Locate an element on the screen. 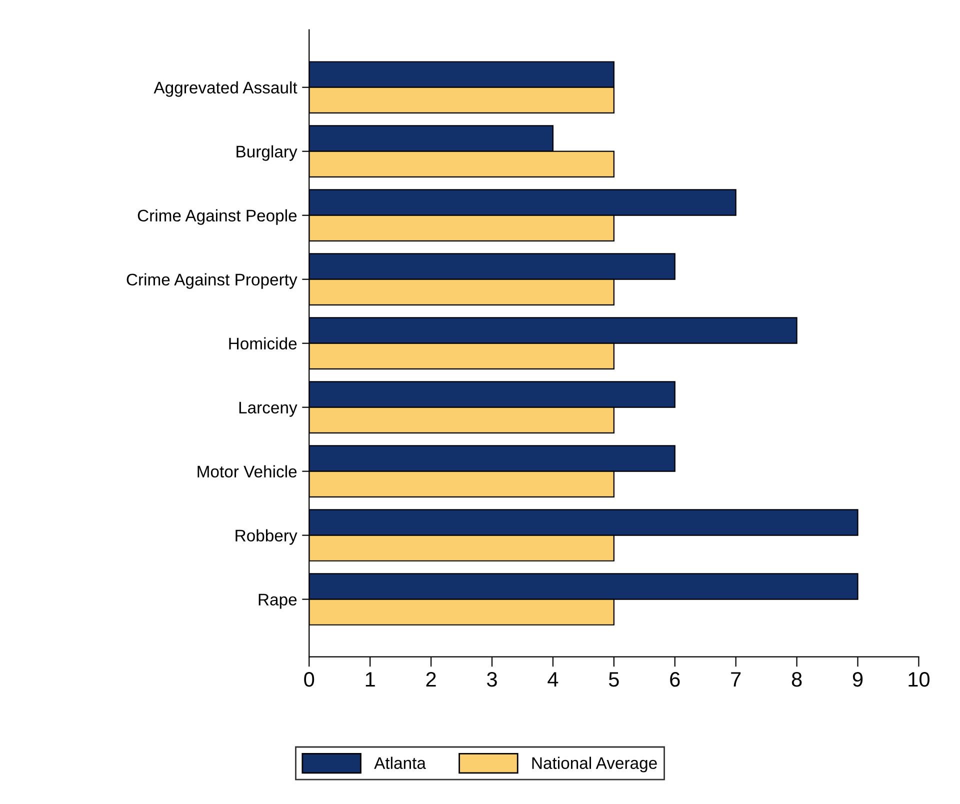 This screenshot has width=960, height=804. y-tick-label: Homicide is located at coordinates (263, 343).